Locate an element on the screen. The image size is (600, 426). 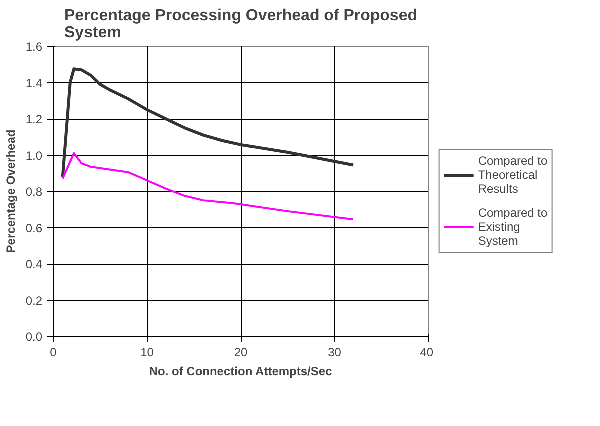
y-tick-label: 1.4 is located at coordinates (34, 83).